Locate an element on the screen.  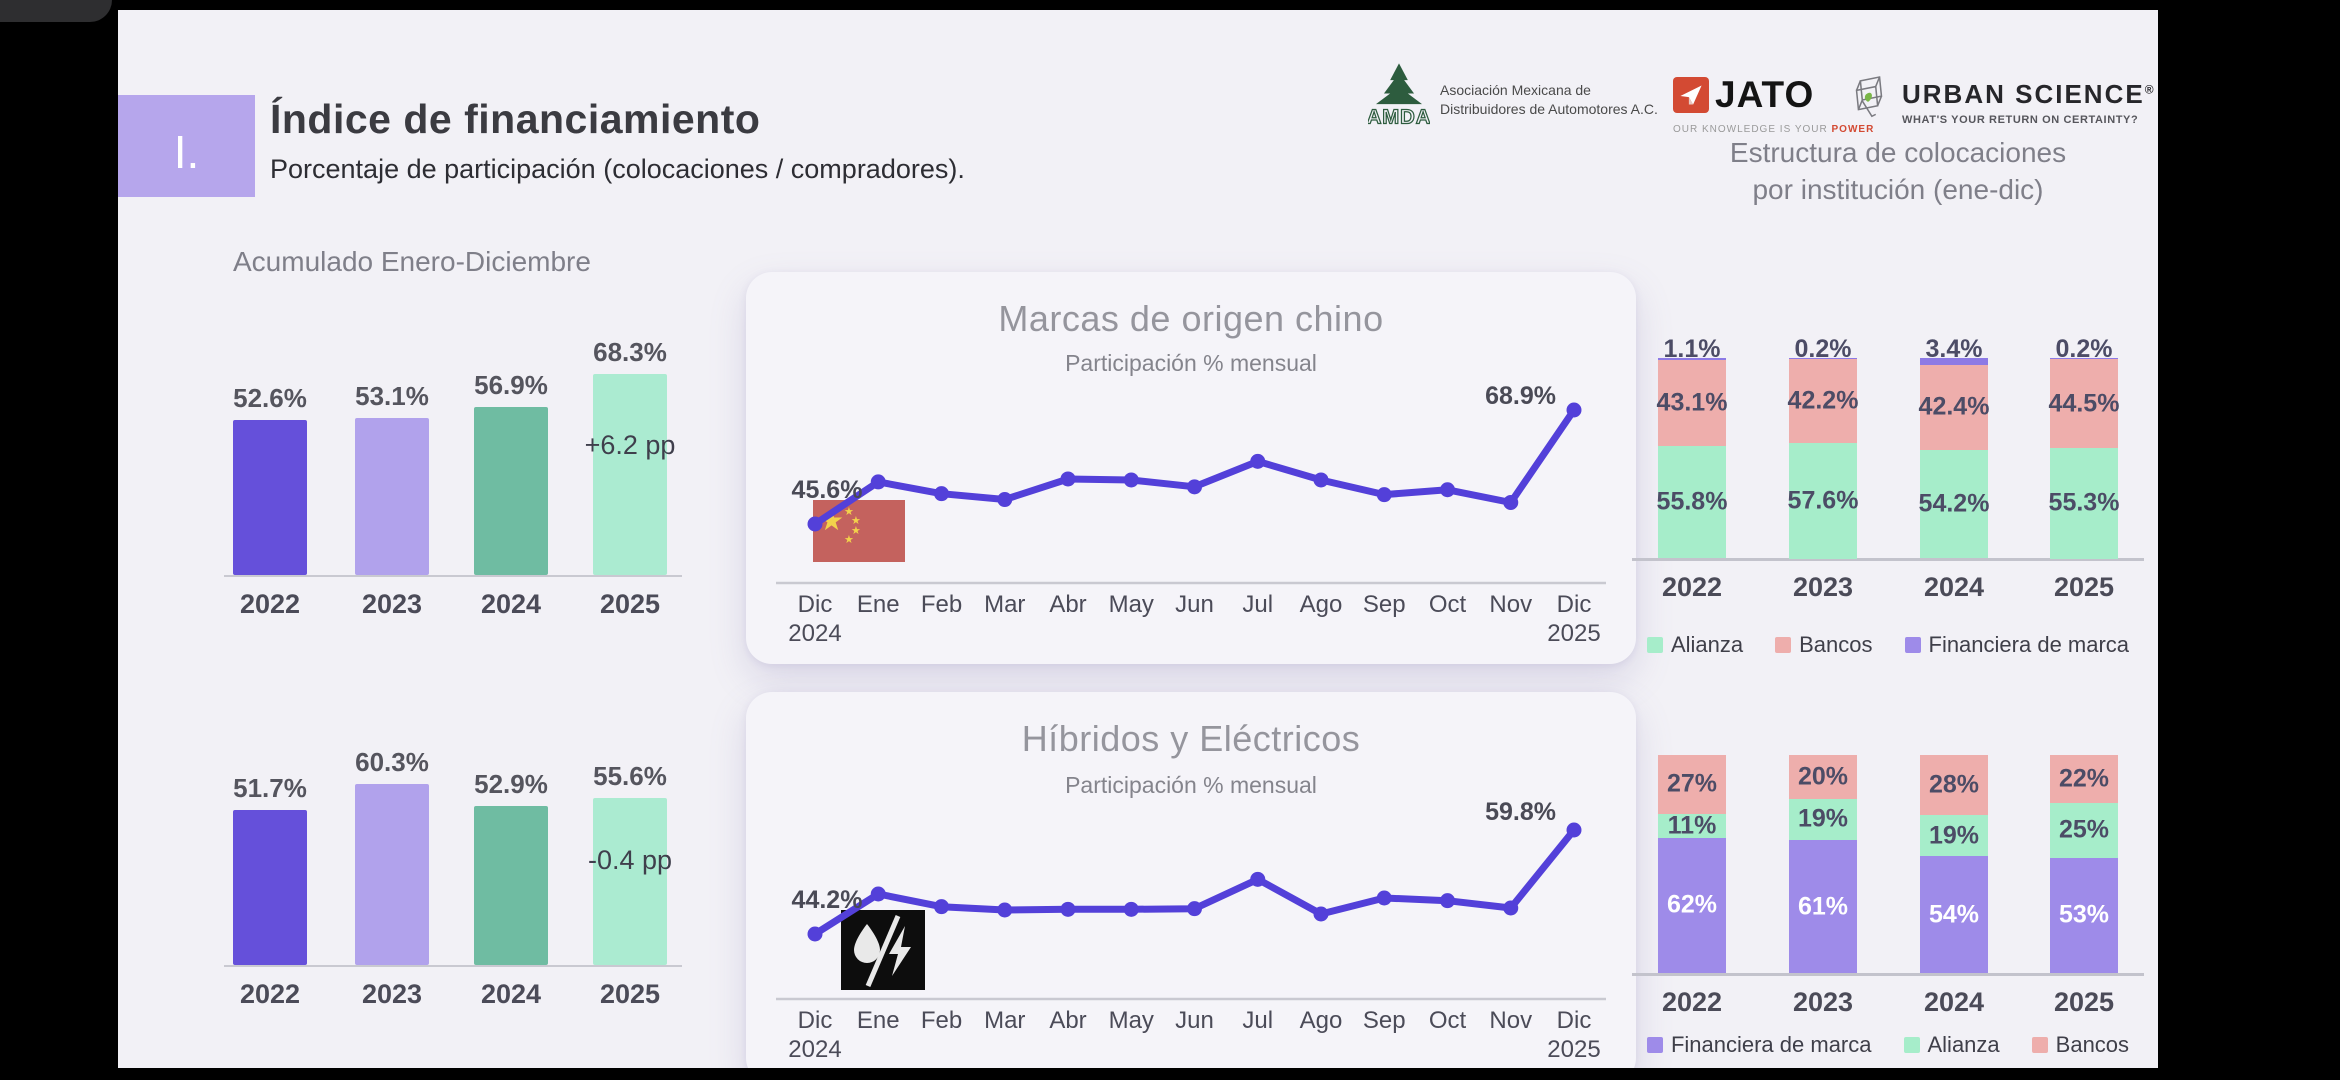
segment-value-label: 42.4% is located at coordinates (1954, 406).